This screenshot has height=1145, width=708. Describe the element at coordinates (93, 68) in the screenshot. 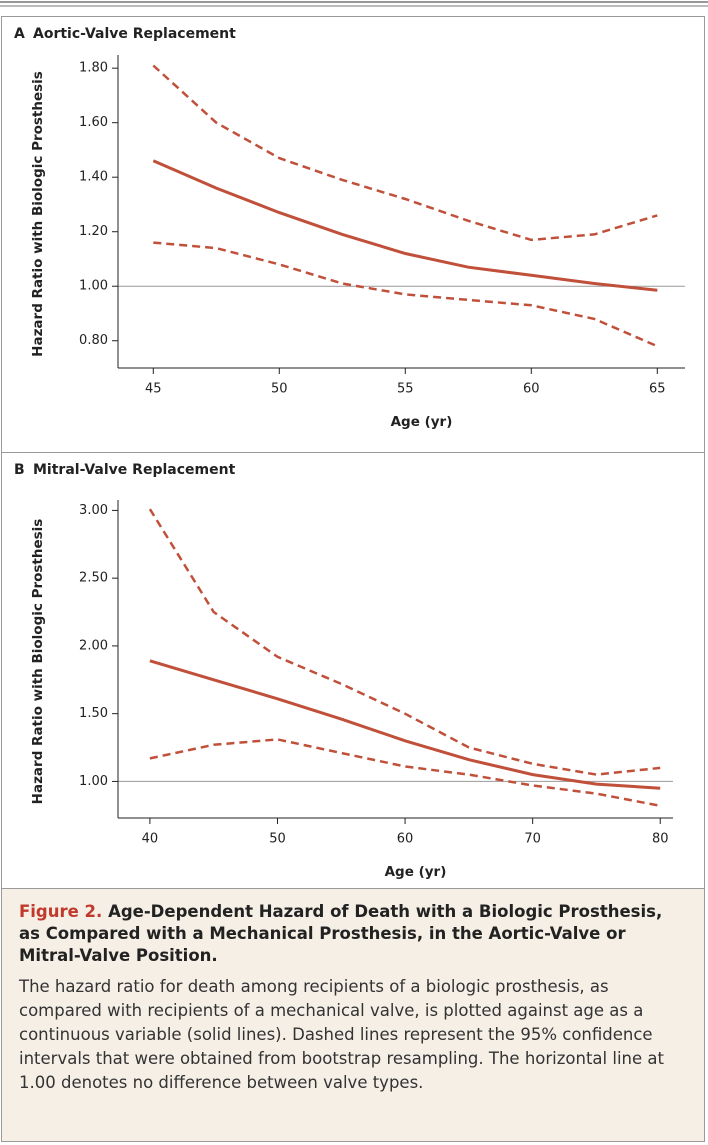

I see `y-tick-label: 1.80` at that location.